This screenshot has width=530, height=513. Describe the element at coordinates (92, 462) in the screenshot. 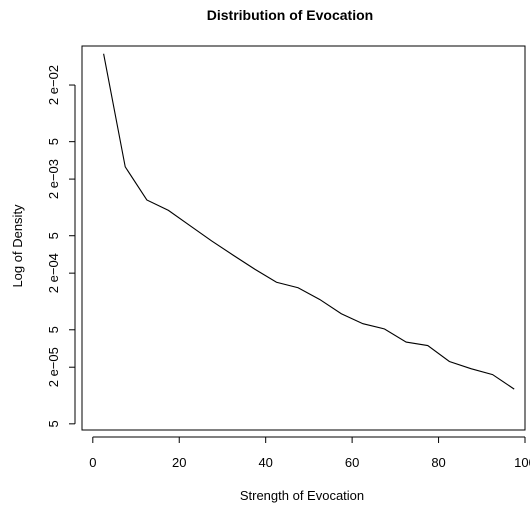

I see `x-tick-label: 0` at that location.